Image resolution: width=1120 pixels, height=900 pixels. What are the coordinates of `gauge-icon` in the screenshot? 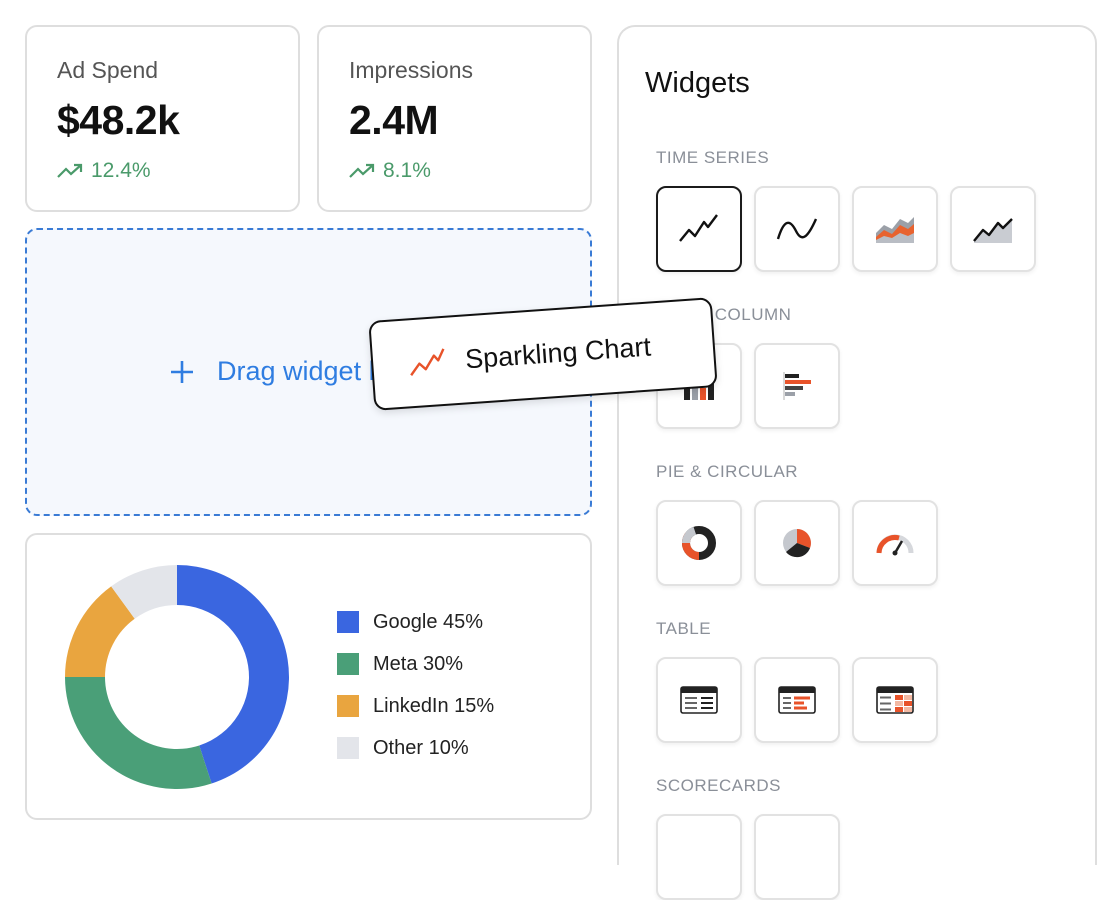 It's located at (895, 545).